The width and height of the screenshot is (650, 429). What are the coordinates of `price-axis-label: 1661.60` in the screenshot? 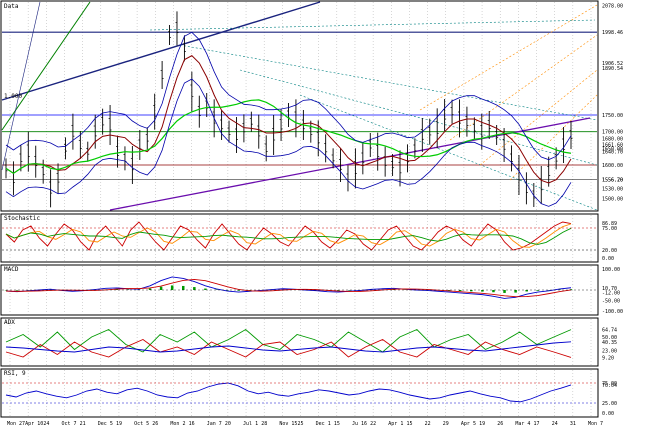 It's located at (612, 145).